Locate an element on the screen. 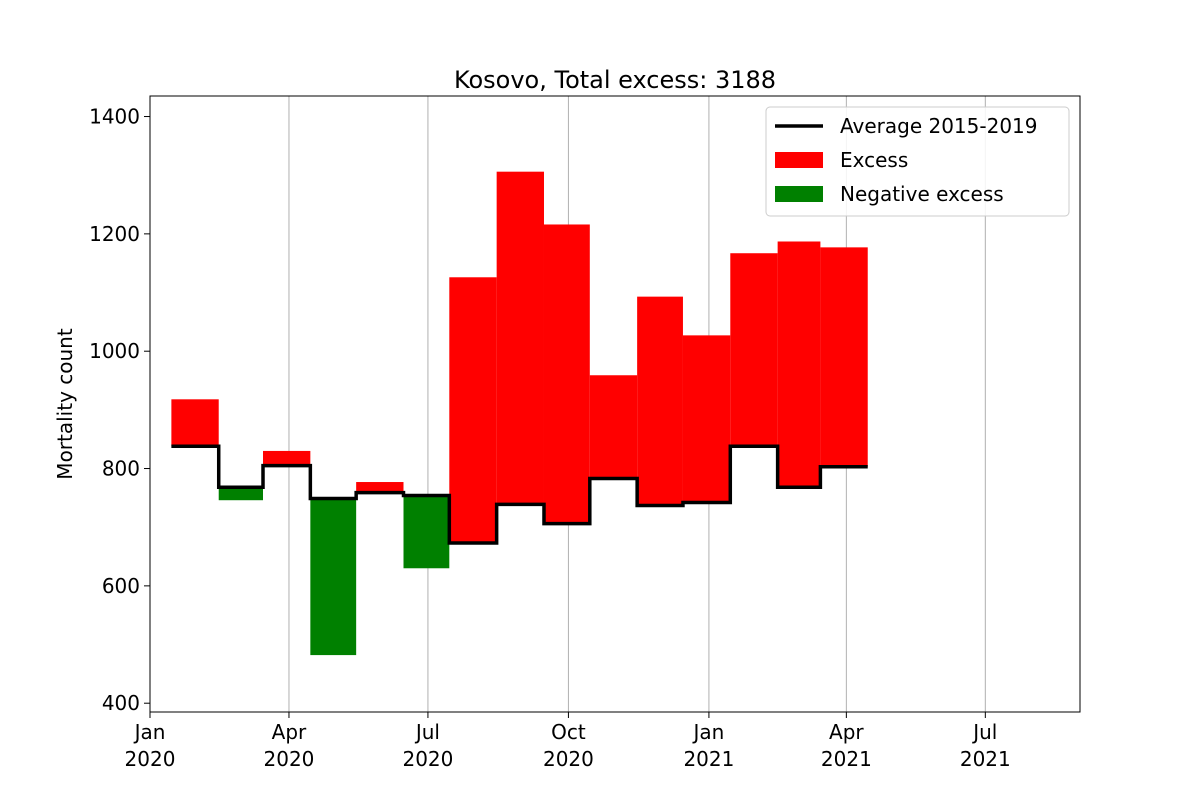 This screenshot has width=1200, height=800. legend-label: Excess is located at coordinates (874, 160).